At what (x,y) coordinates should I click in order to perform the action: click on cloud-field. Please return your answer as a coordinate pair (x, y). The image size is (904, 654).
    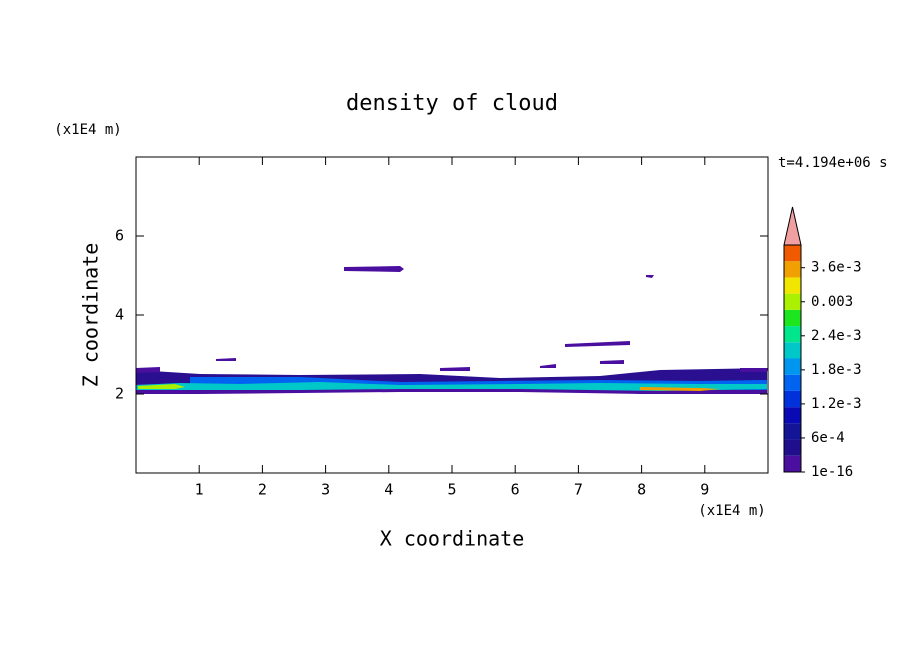
    Looking at the image, I should click on (452, 330).